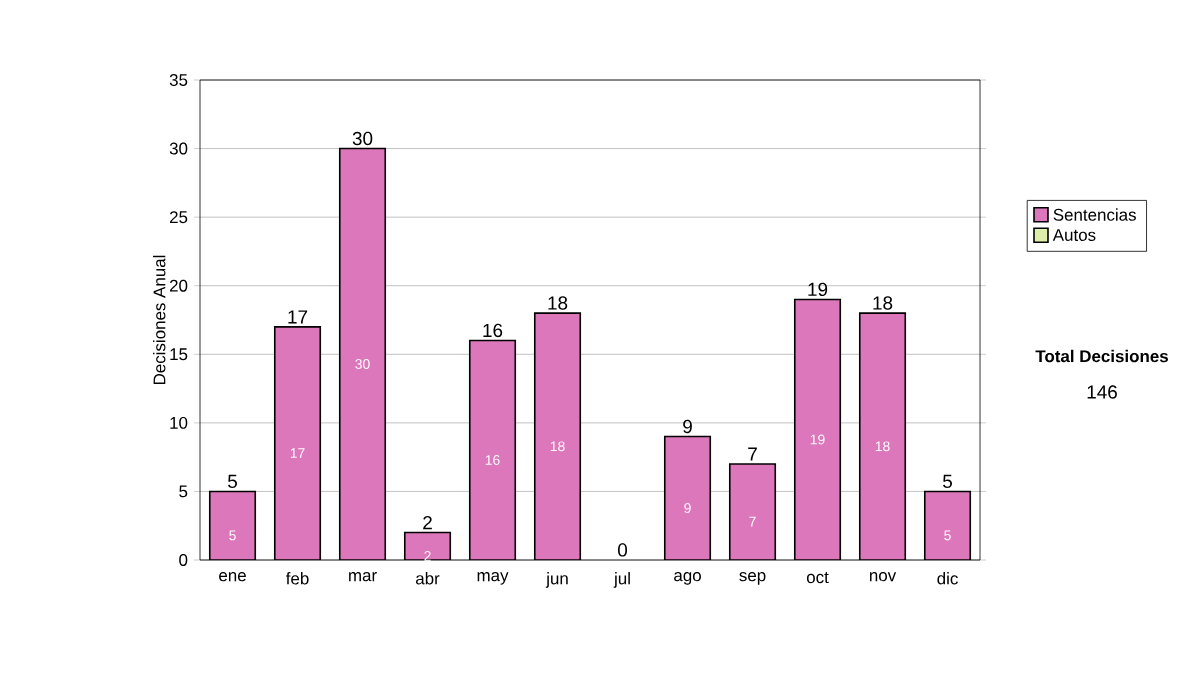  Describe the element at coordinates (687, 578) in the screenshot. I see `x-tick-label: ago` at that location.